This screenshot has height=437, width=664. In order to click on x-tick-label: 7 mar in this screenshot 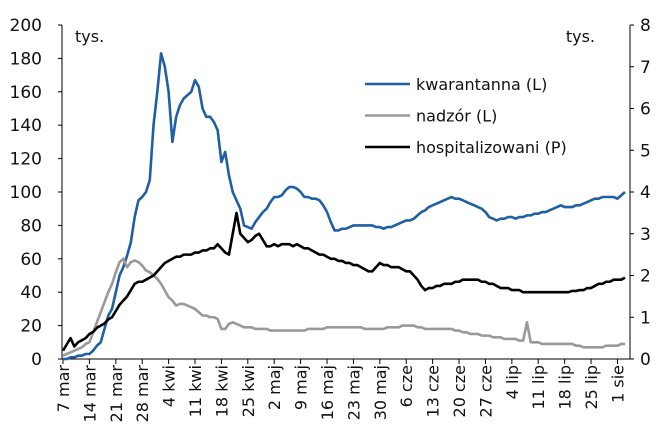, I will do `click(63, 389)`.